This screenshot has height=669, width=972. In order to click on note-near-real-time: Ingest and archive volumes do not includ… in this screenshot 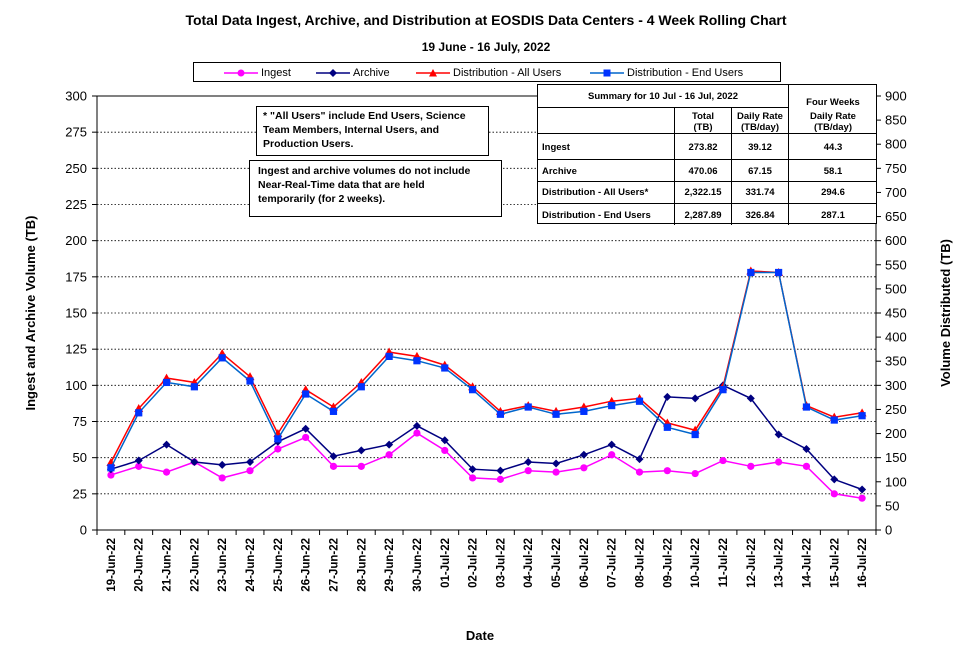, I will do `click(375, 188)`.